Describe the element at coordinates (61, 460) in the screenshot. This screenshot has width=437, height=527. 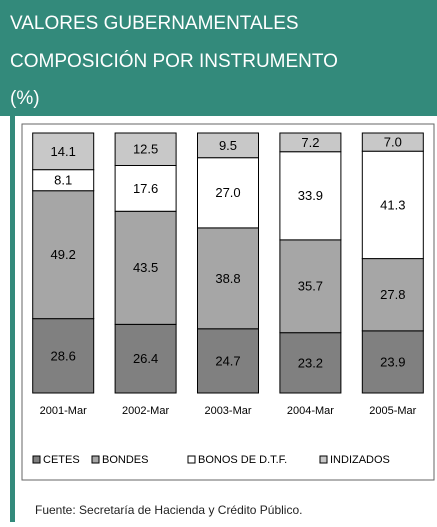
I see `legend-label: CETES` at that location.